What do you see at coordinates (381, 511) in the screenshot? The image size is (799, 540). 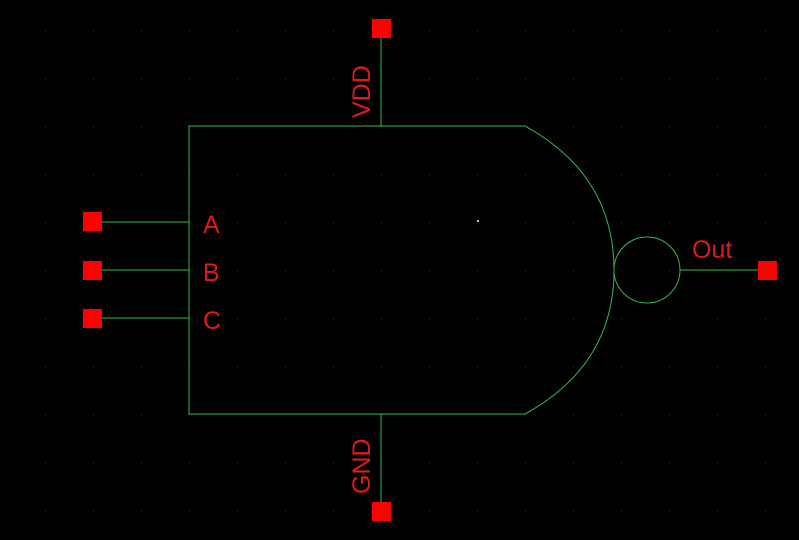 I see `gnd-pin` at bounding box center [381, 511].